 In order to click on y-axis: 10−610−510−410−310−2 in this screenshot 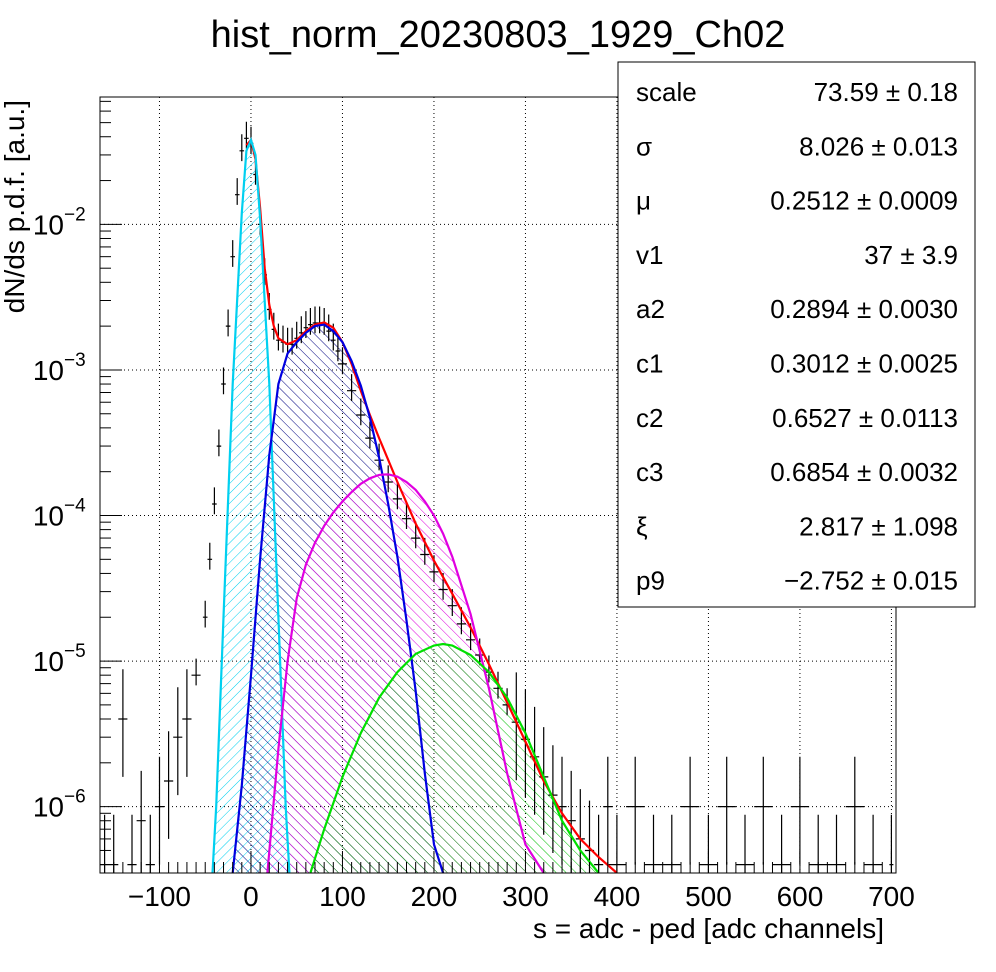, I will do `click(77, 483)`.